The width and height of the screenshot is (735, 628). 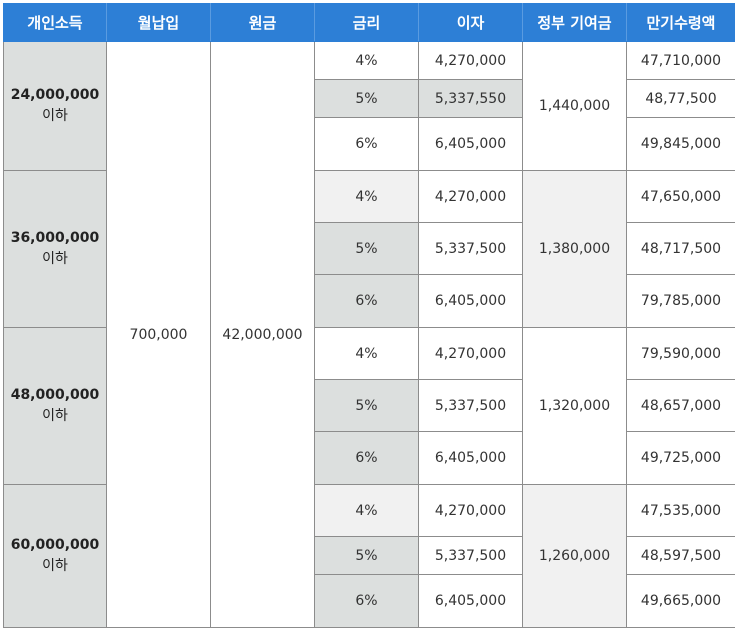 What do you see at coordinates (680, 405) in the screenshot?
I see `maturity-cell: 48,657,000` at bounding box center [680, 405].